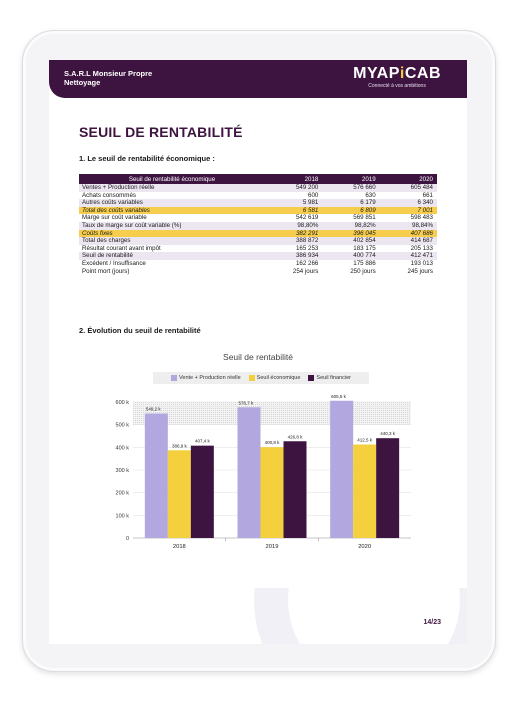 The width and height of the screenshot is (514, 710). What do you see at coordinates (154, 409) in the screenshot?
I see `data-label: 549,2 k` at bounding box center [154, 409].